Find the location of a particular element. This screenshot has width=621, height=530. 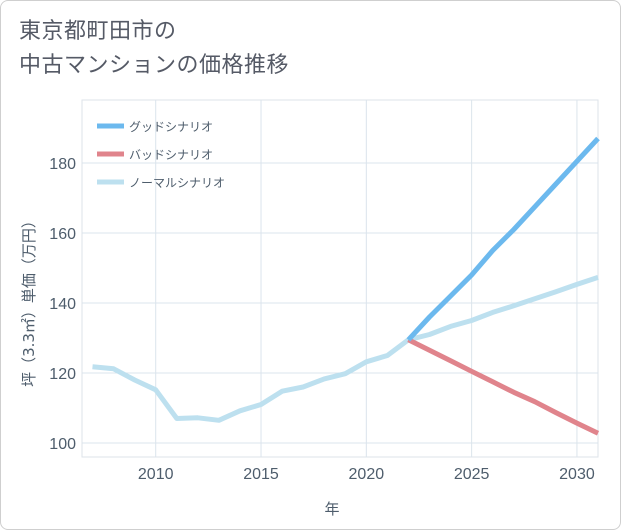

x-tick-label: 2020 is located at coordinates (367, 474).